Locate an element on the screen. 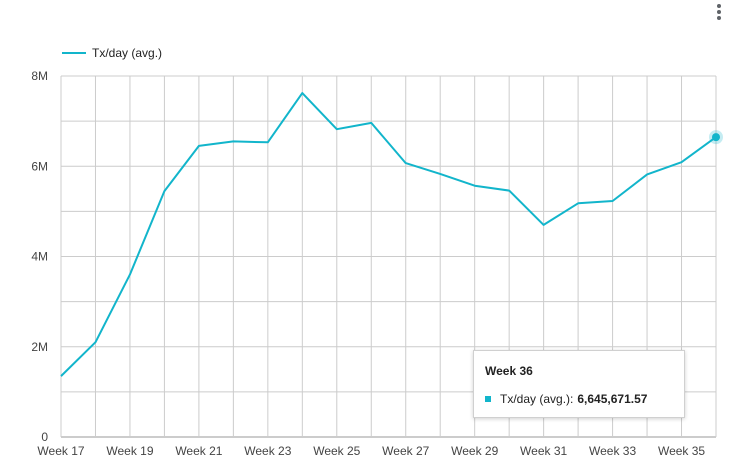 The height and width of the screenshot is (471, 735). y-tick-label: 6M is located at coordinates (39, 166).